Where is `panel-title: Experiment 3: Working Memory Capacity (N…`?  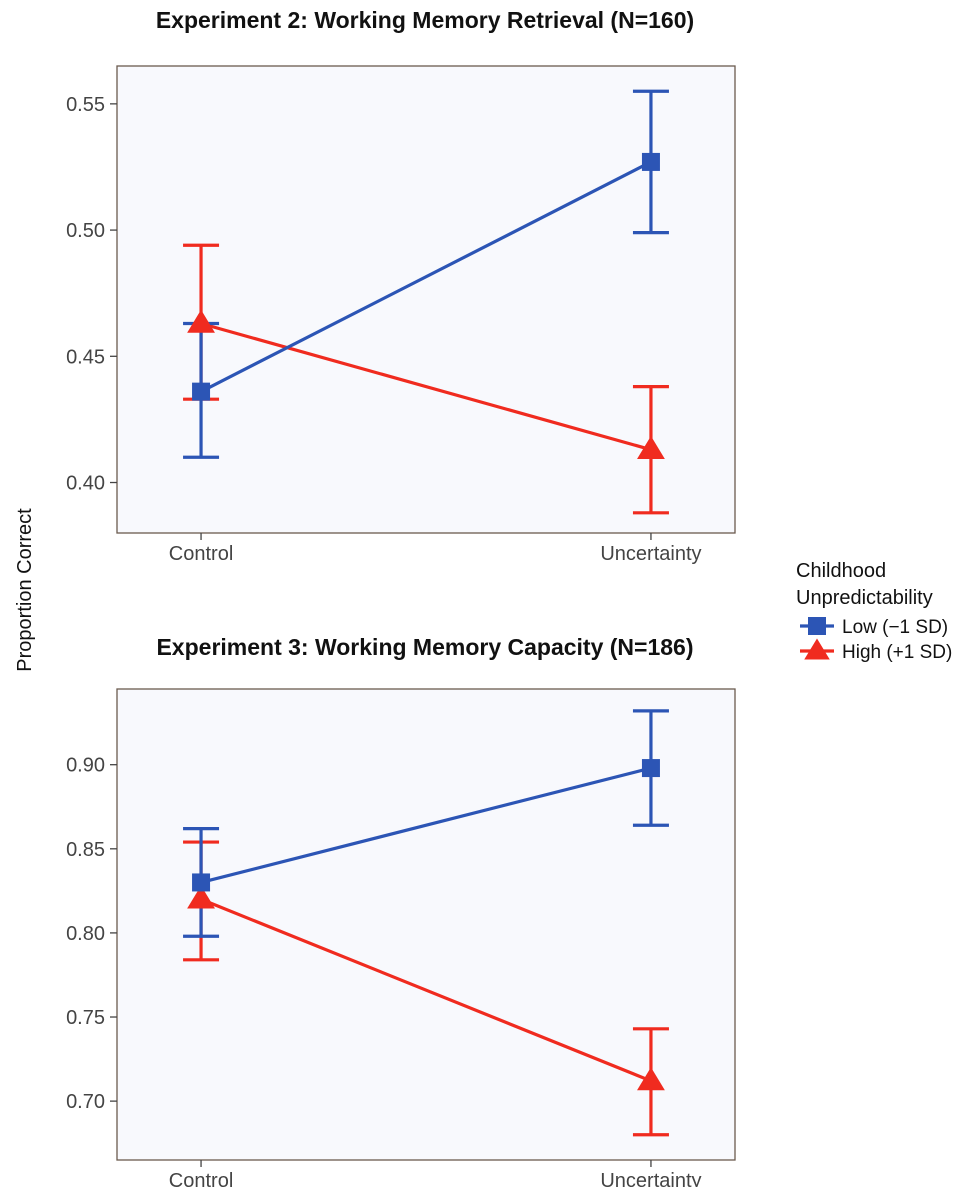 panel-title: Experiment 3: Working Memory Capacity (N… is located at coordinates (424, 647).